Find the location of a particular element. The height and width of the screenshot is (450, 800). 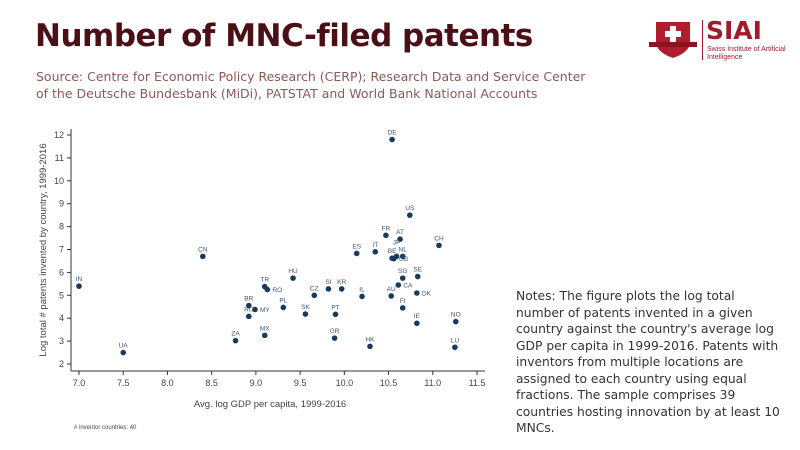

y-tick-label: 3 is located at coordinates (61, 341).